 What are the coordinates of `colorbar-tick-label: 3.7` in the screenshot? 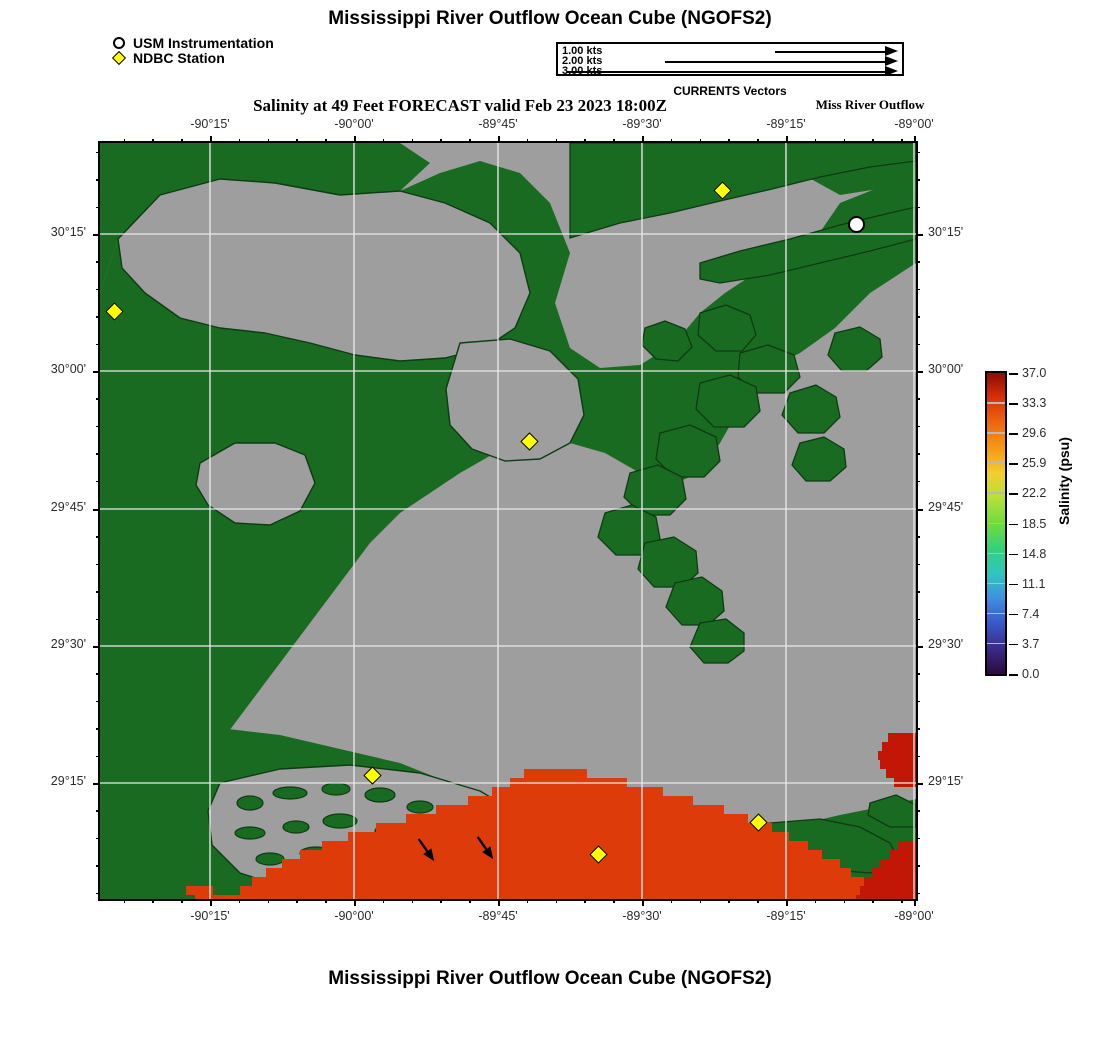 It's located at (1031, 643).